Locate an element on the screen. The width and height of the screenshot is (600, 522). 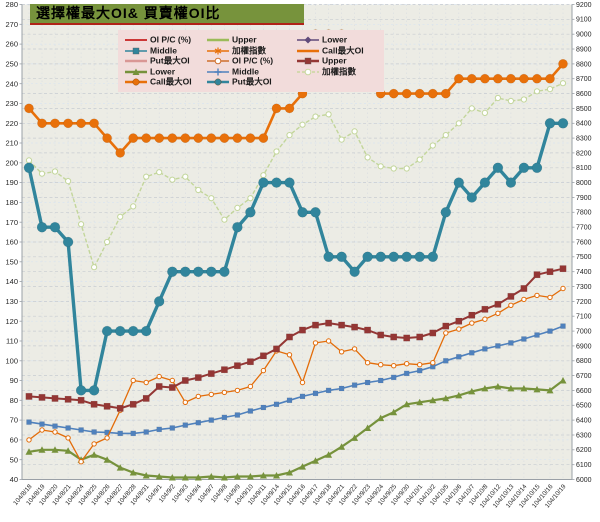
svg-text: 8100 is located at coordinates (584, 168).